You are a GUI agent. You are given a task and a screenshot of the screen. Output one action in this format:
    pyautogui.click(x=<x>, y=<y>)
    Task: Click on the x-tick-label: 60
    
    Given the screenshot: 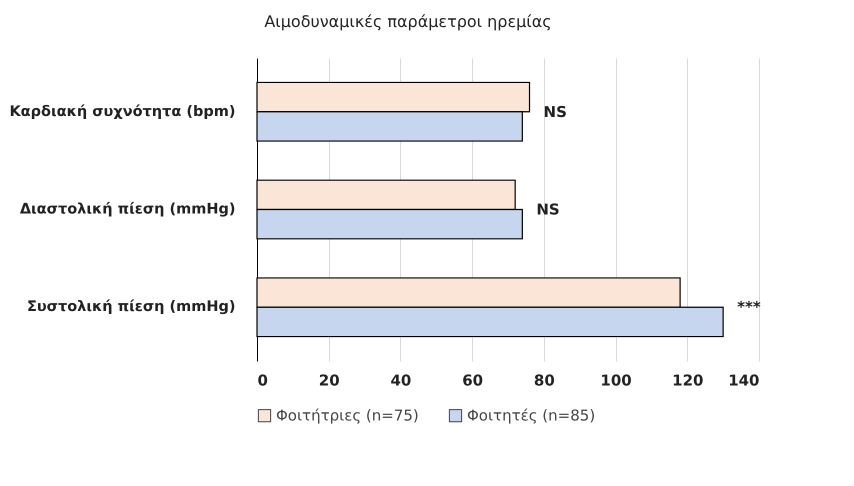 What is the action you would take?
    pyautogui.click(x=473, y=381)
    